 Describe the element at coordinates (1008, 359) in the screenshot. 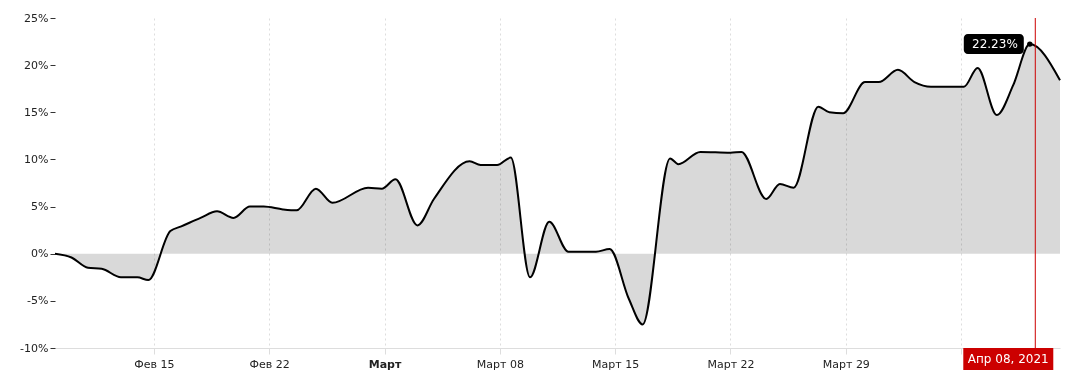

I see `ref-line-label: Апр 08, 2021` at that location.